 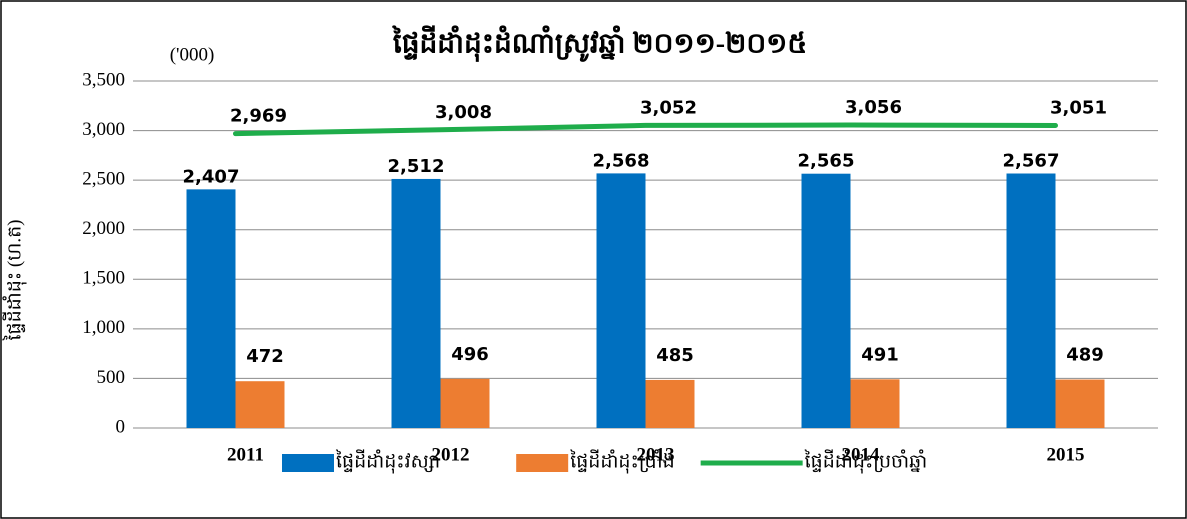 What do you see at coordinates (621, 461) in the screenshot?
I see `legend-label: ផ្ទៃដីដាំដុះប្រាំង` at bounding box center [621, 461].